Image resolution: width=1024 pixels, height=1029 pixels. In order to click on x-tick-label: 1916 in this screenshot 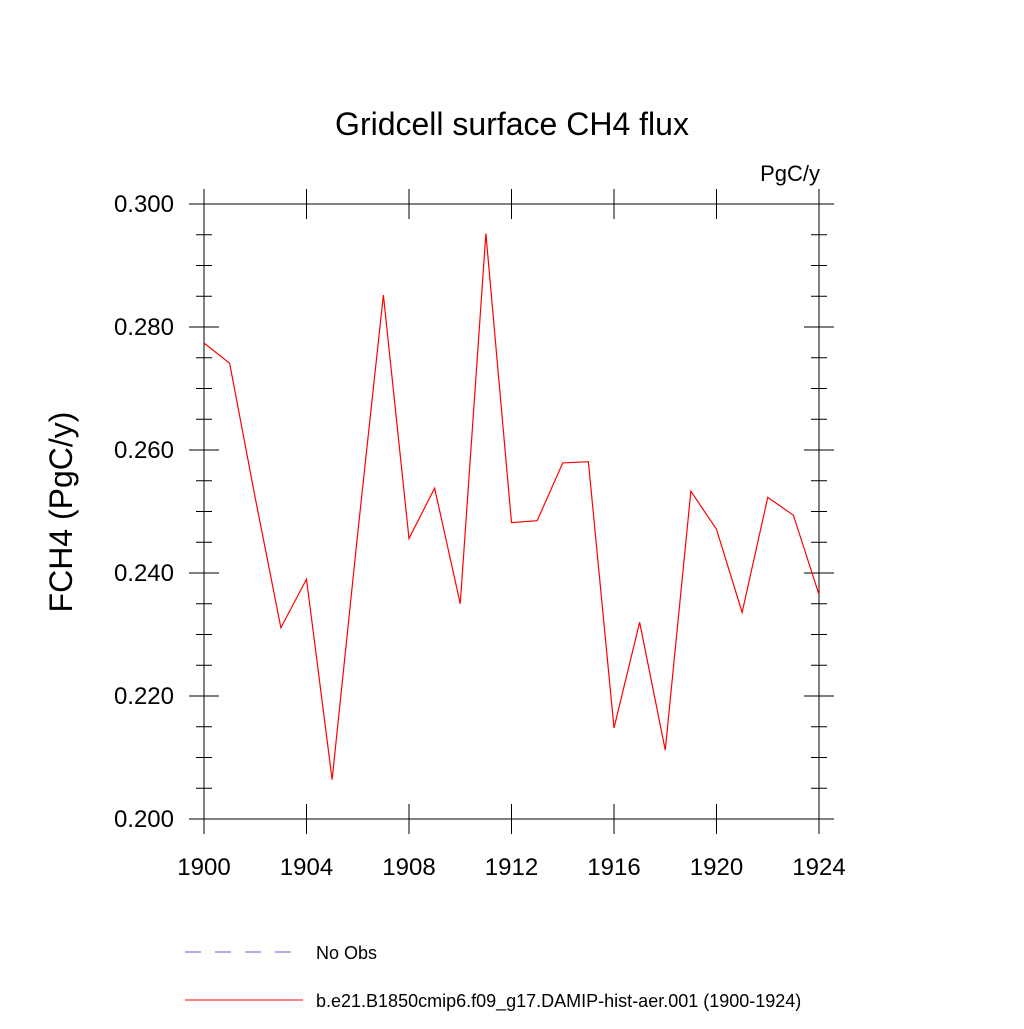, I will do `click(613, 867)`.